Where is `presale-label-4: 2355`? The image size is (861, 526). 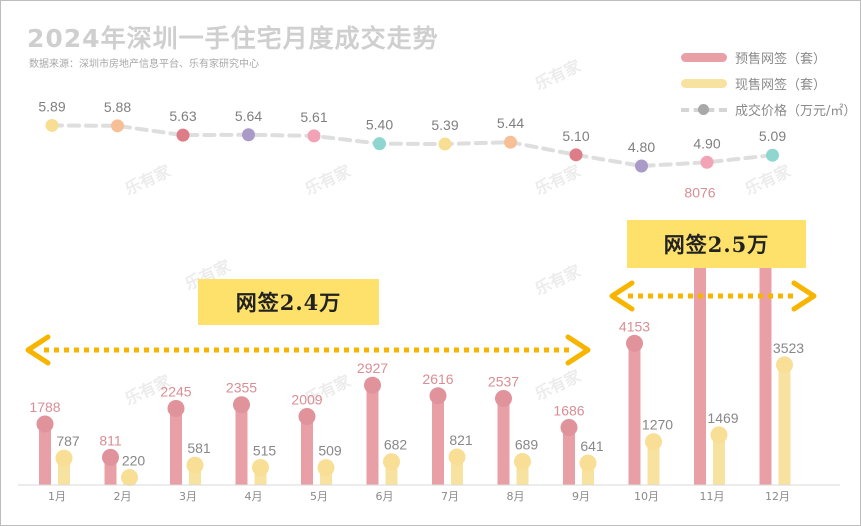
presale-label-4: 2355 is located at coordinates (241, 388).